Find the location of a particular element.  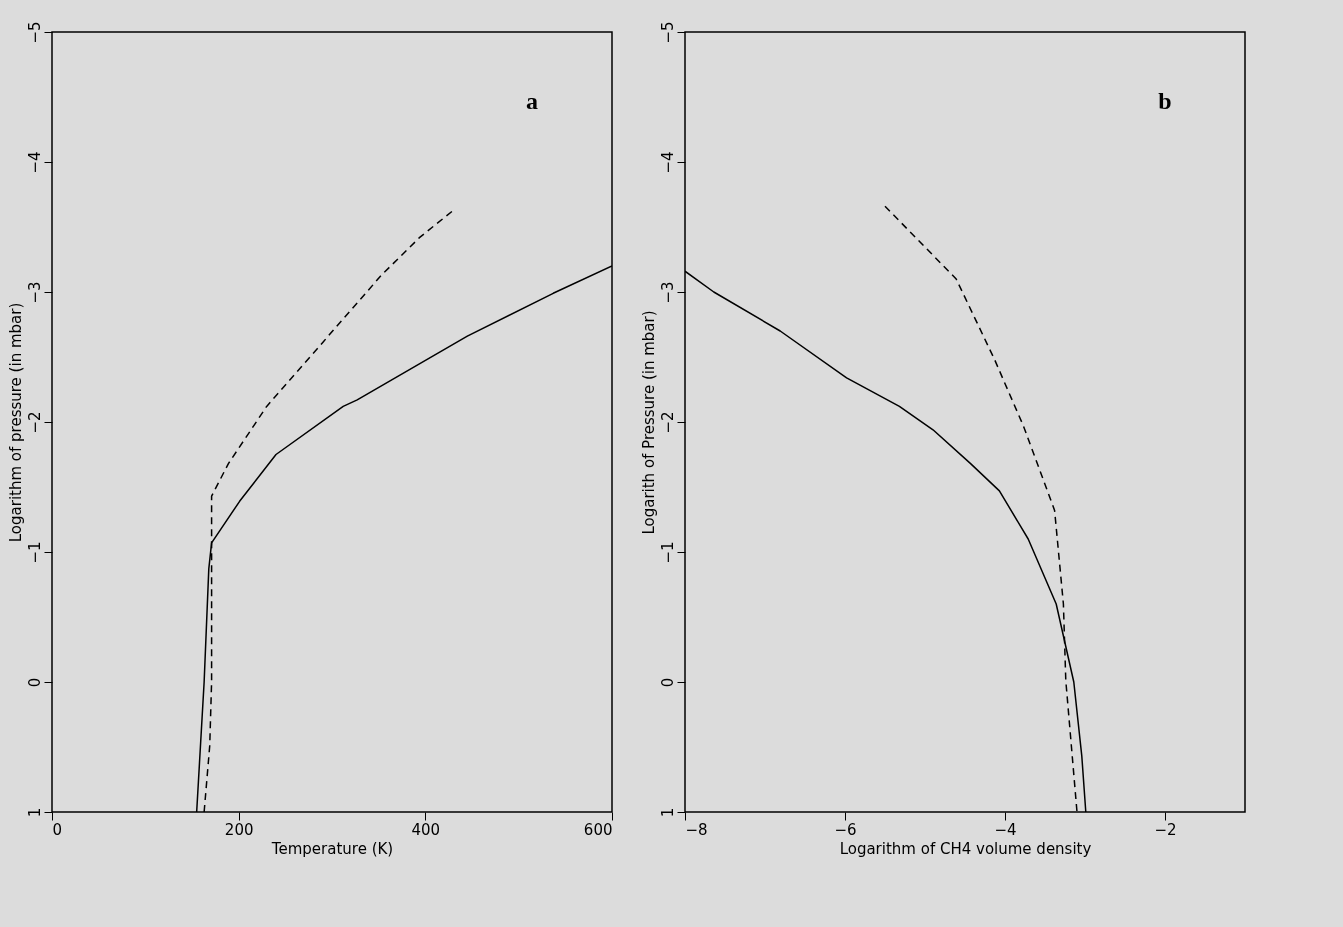

x-axis-title: Logarithm of CH4 volume density is located at coordinates (965, 848).